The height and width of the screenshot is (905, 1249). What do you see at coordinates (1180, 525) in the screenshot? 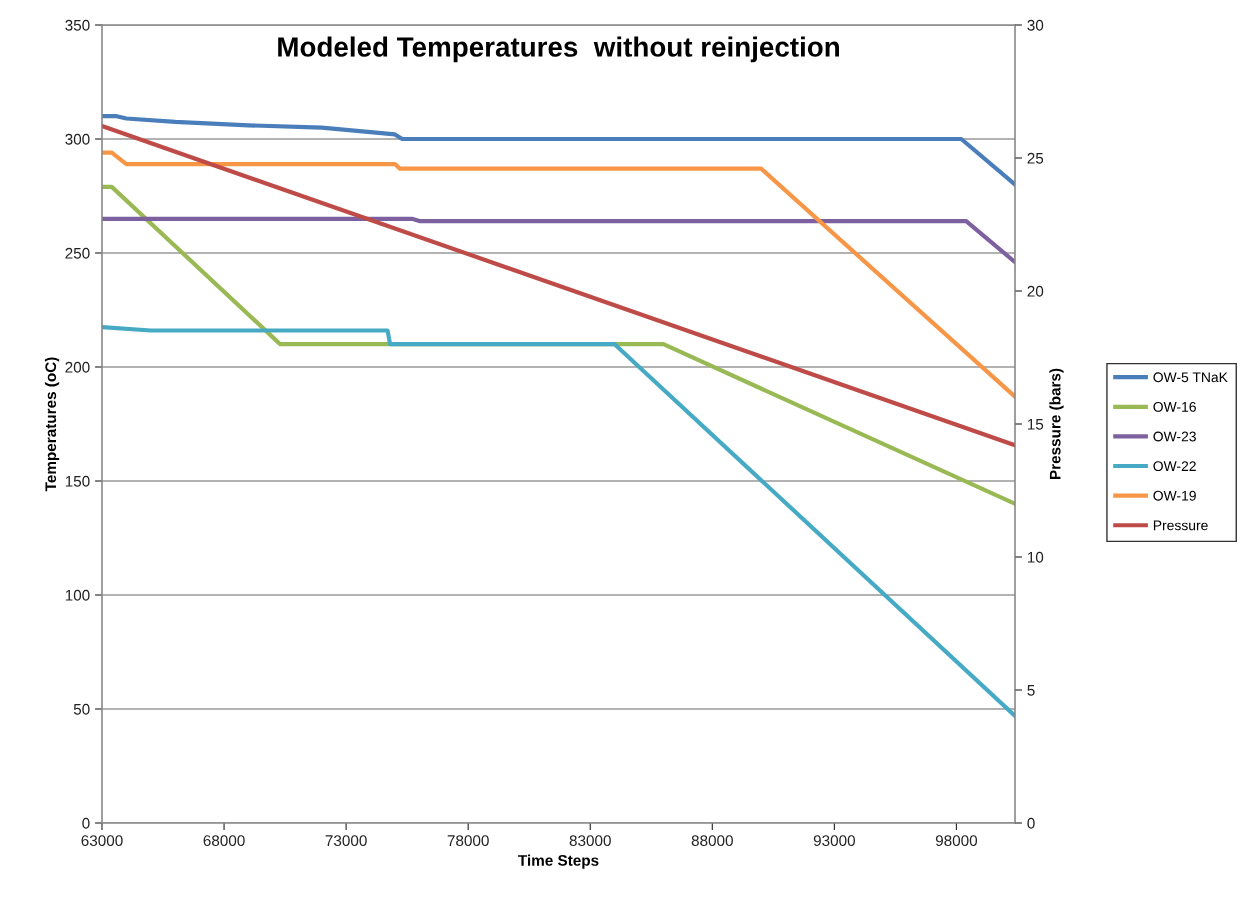
I see `legend-label: Pressure` at bounding box center [1180, 525].